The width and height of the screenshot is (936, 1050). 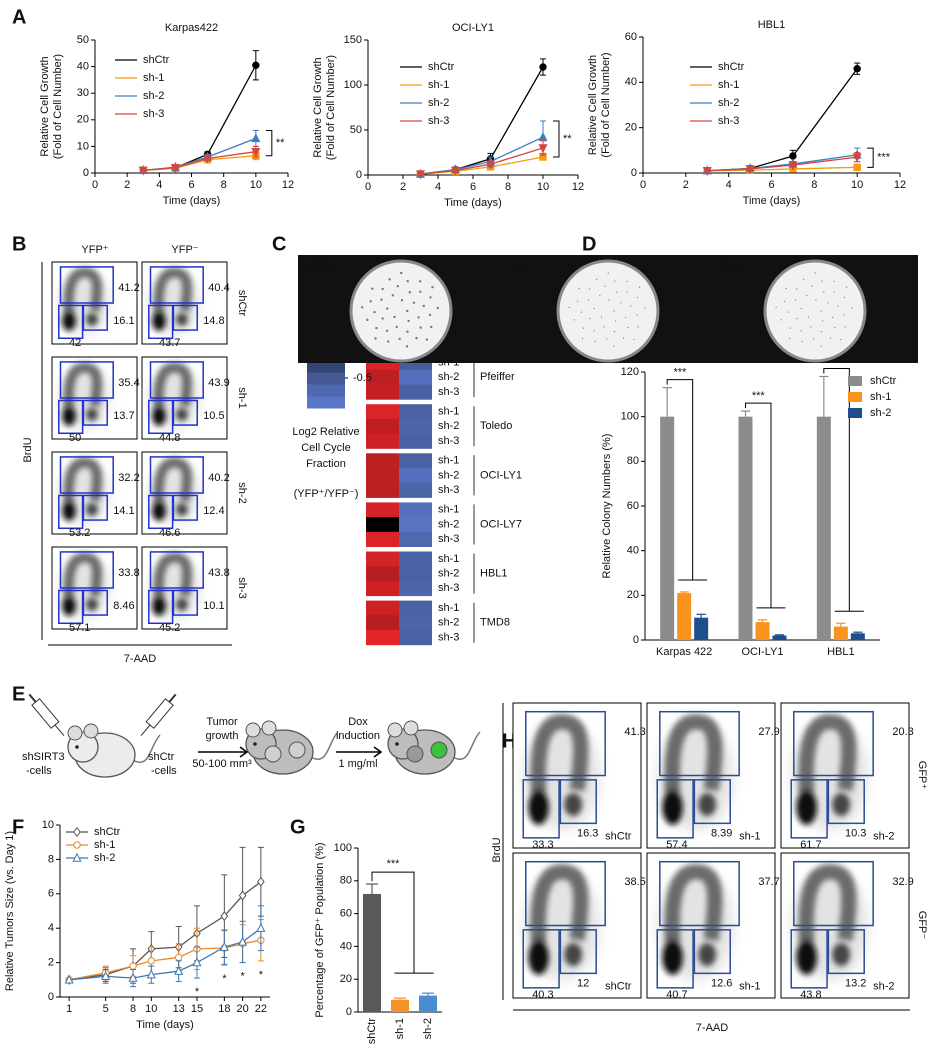 I want to click on row-label: sh-2, so click(x=448, y=623).